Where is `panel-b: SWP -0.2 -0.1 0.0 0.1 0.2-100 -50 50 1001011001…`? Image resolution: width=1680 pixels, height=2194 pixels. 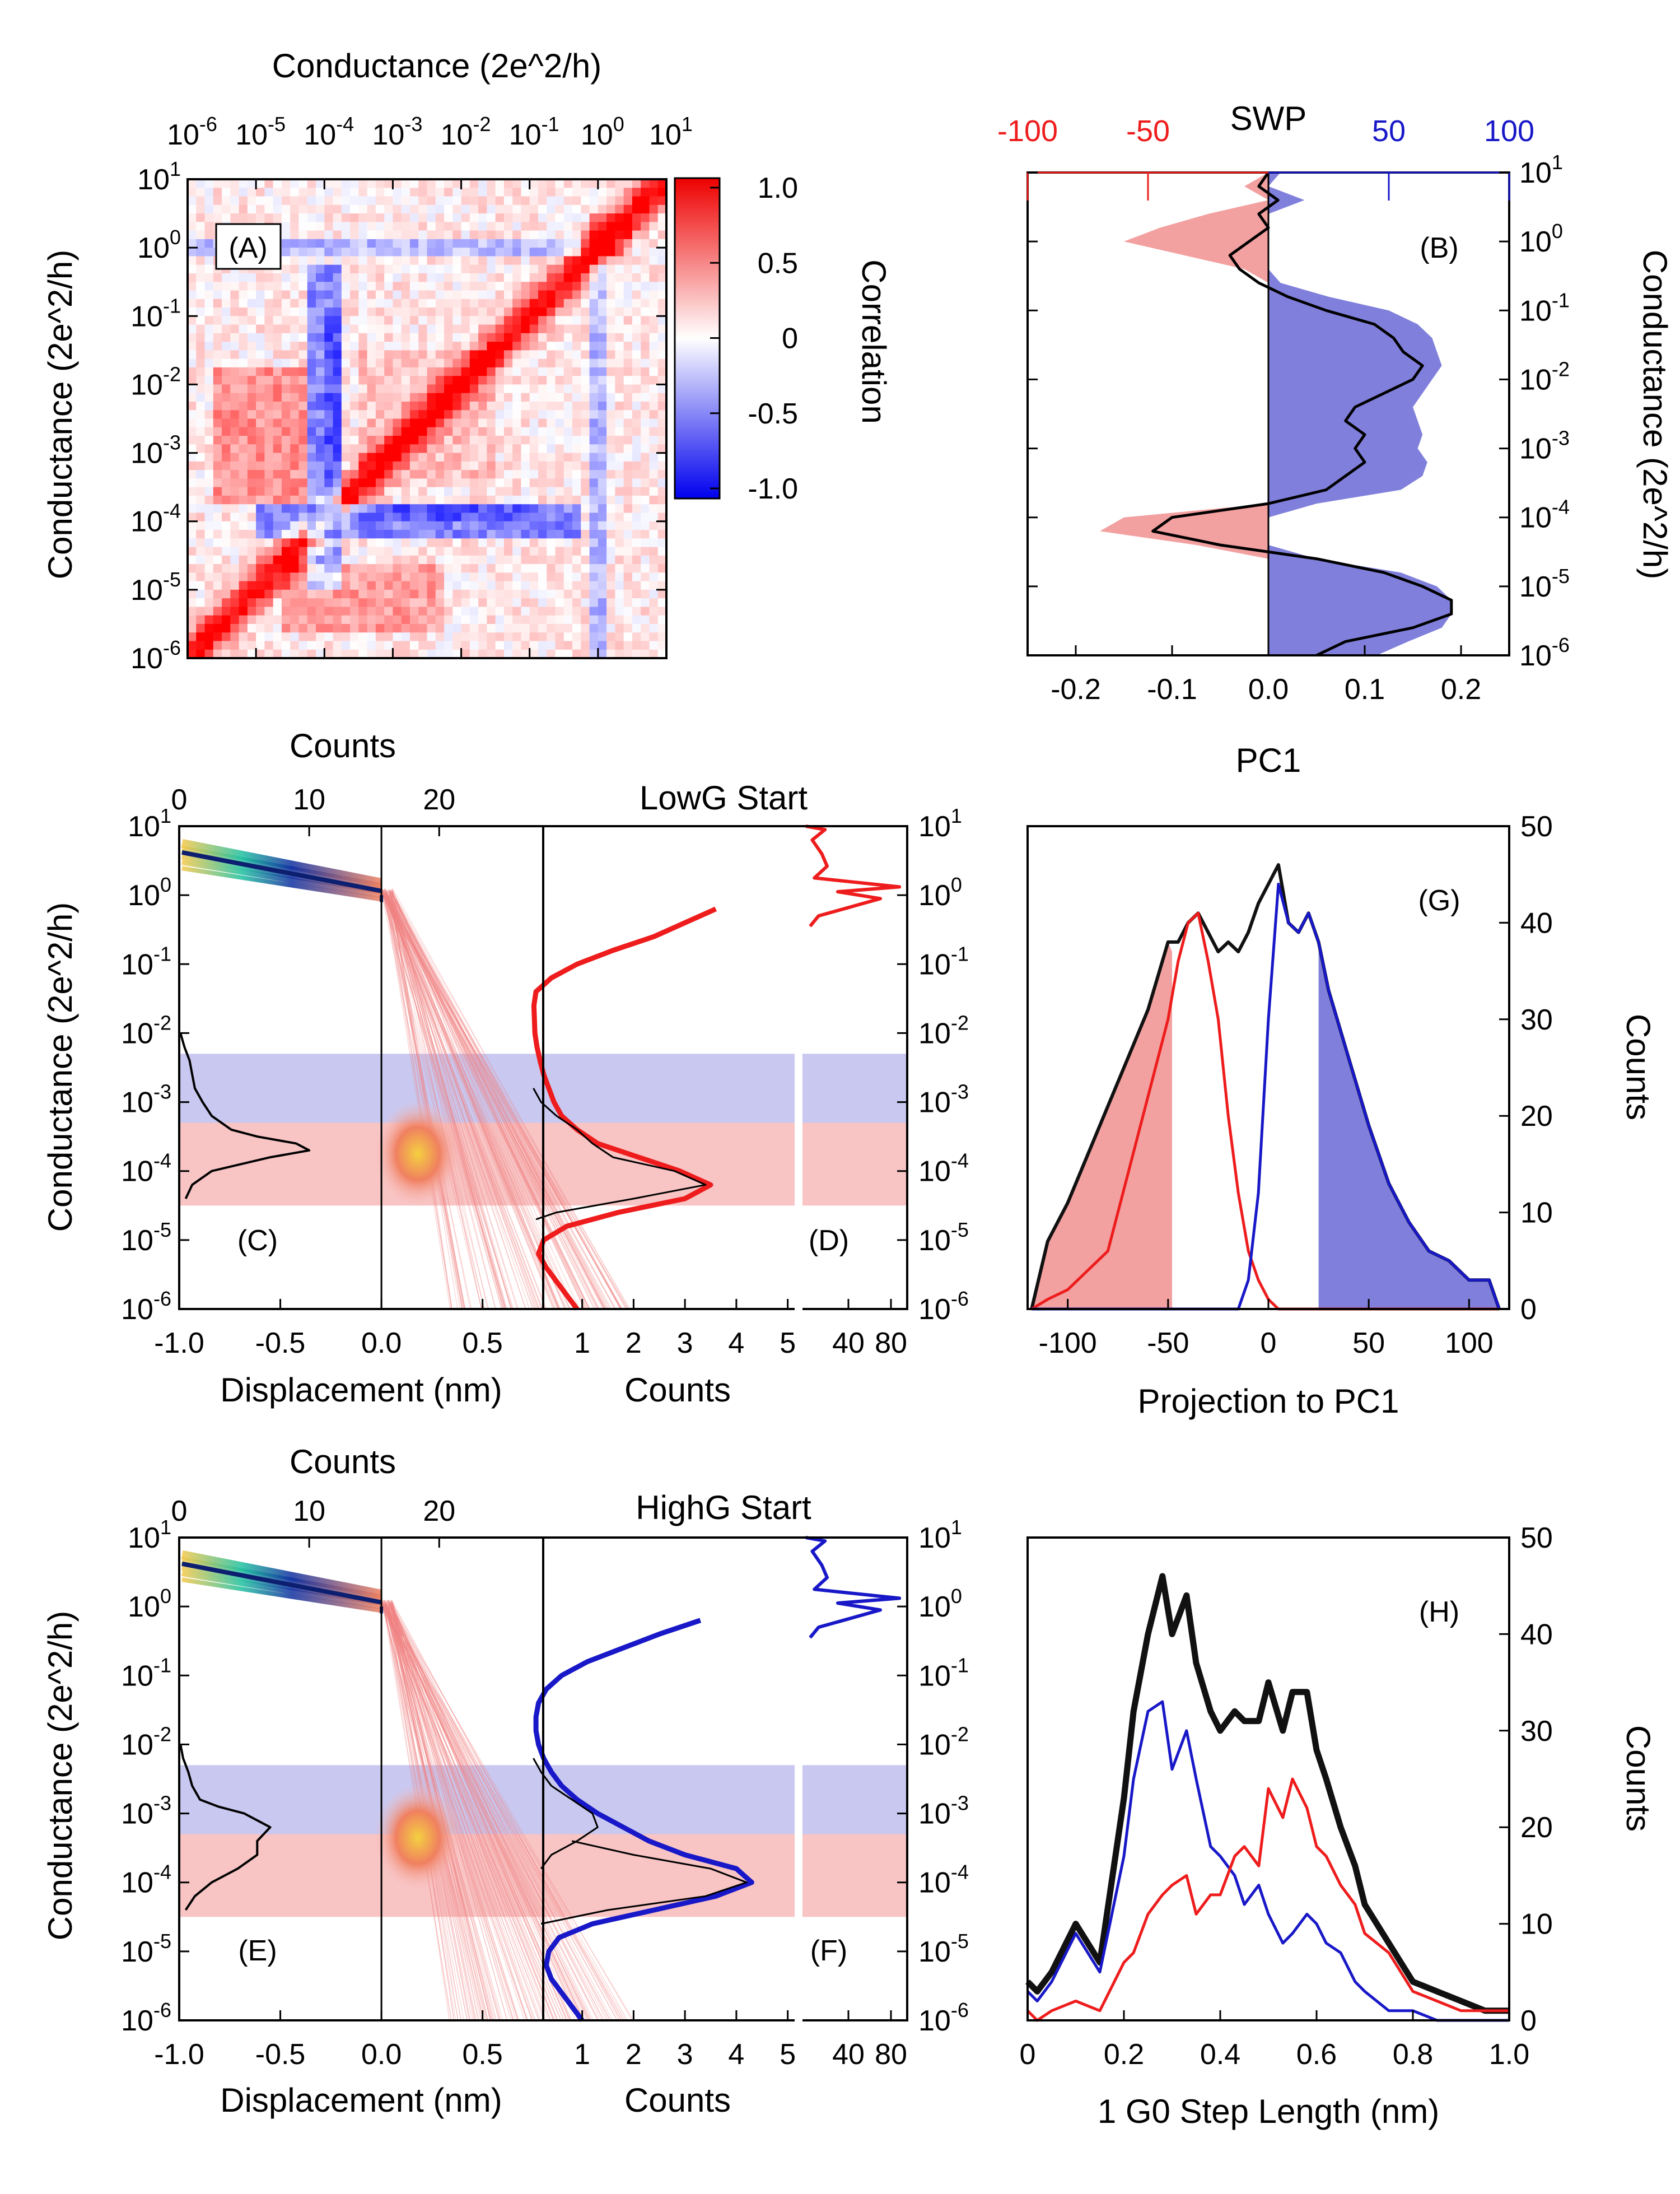
panel-b: SWP -0.2 -0.1 0.0 0.1 0.2-100 -50 50 1001011001… is located at coordinates (1336, 439).